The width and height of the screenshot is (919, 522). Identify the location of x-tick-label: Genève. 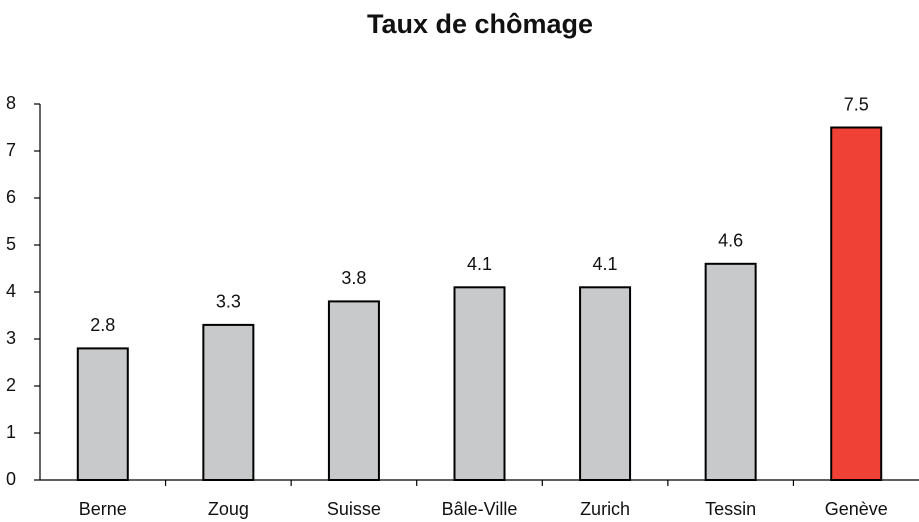
(856, 509).